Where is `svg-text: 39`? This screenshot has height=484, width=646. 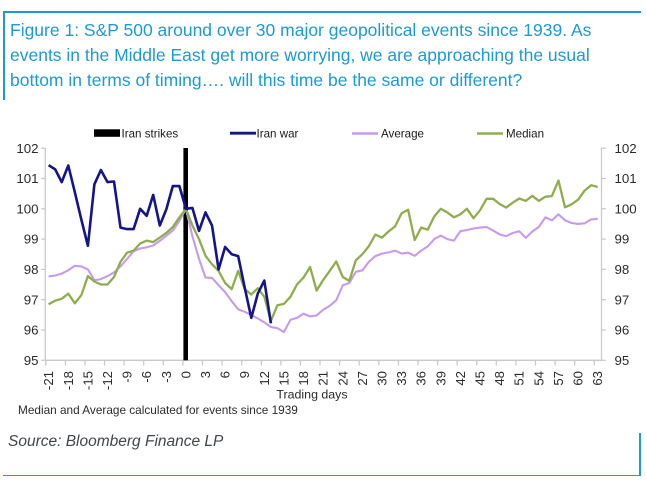 svg-text: 39 is located at coordinates (440, 378).